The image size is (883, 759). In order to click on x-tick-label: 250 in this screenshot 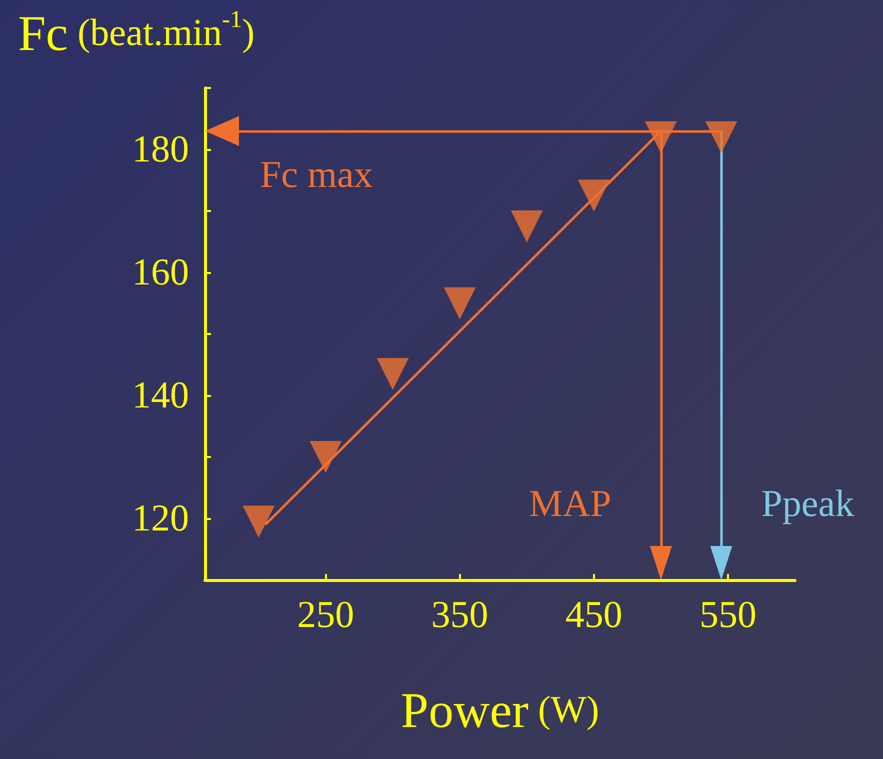, I will do `click(325, 615)`.